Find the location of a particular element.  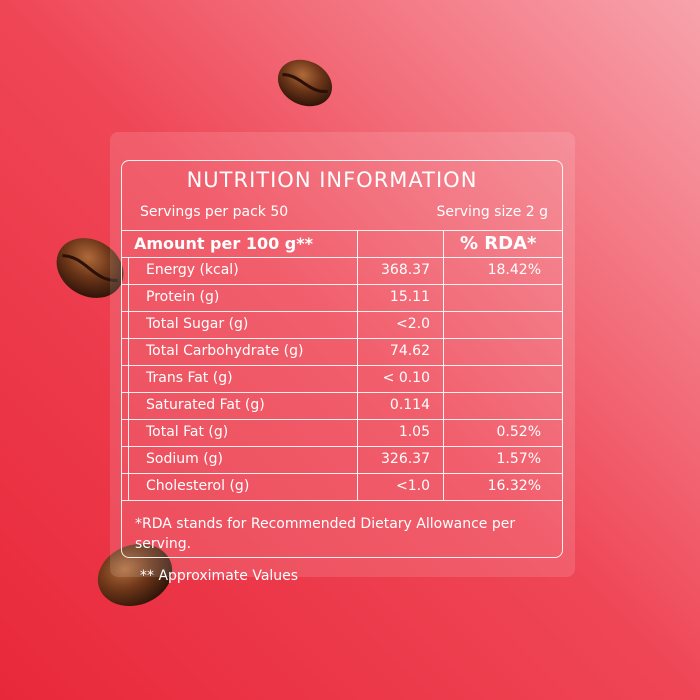

servings: Servings per pack 50 is located at coordinates (214, 212).